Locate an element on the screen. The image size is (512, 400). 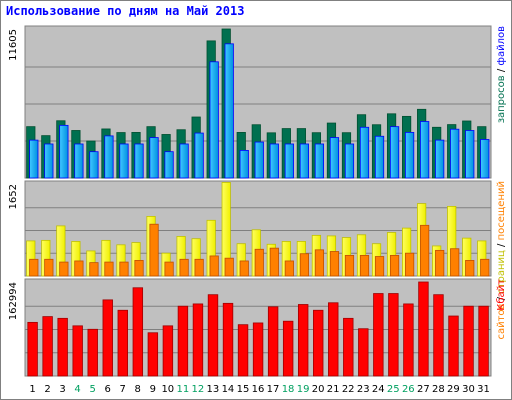
y-max-label-bottom: 162994 is located at coordinates (13, 301).